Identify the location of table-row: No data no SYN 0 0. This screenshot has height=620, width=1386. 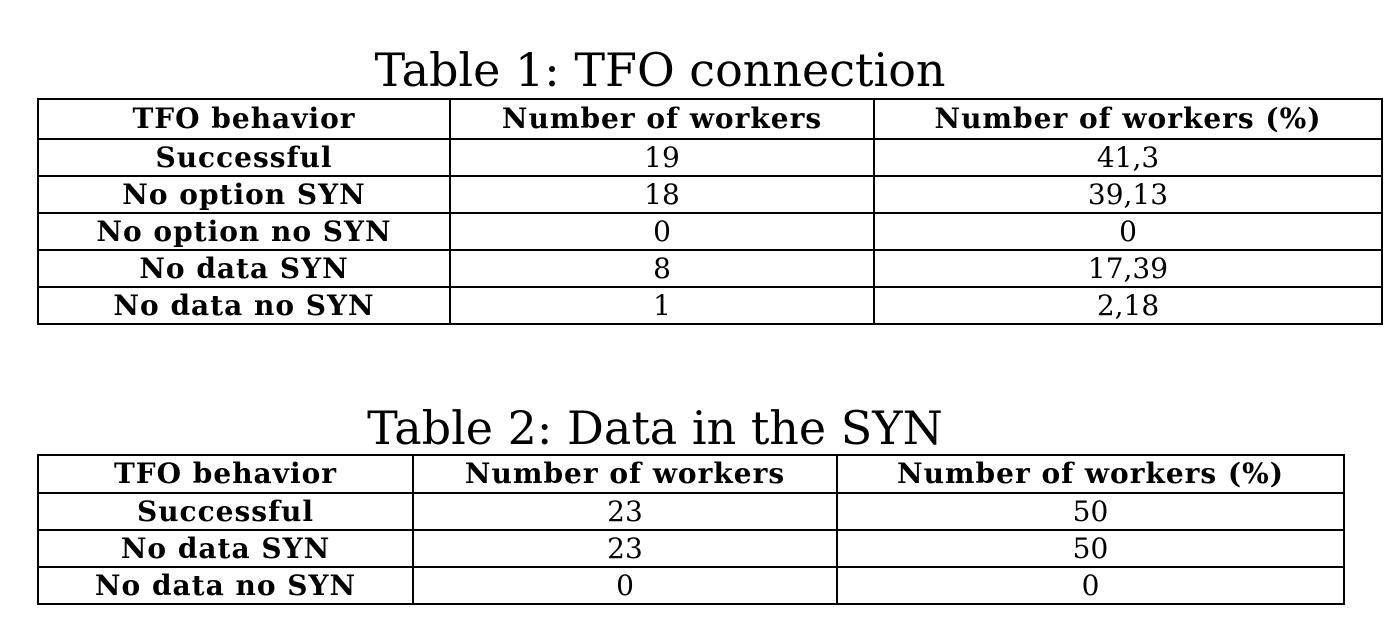
(691, 585).